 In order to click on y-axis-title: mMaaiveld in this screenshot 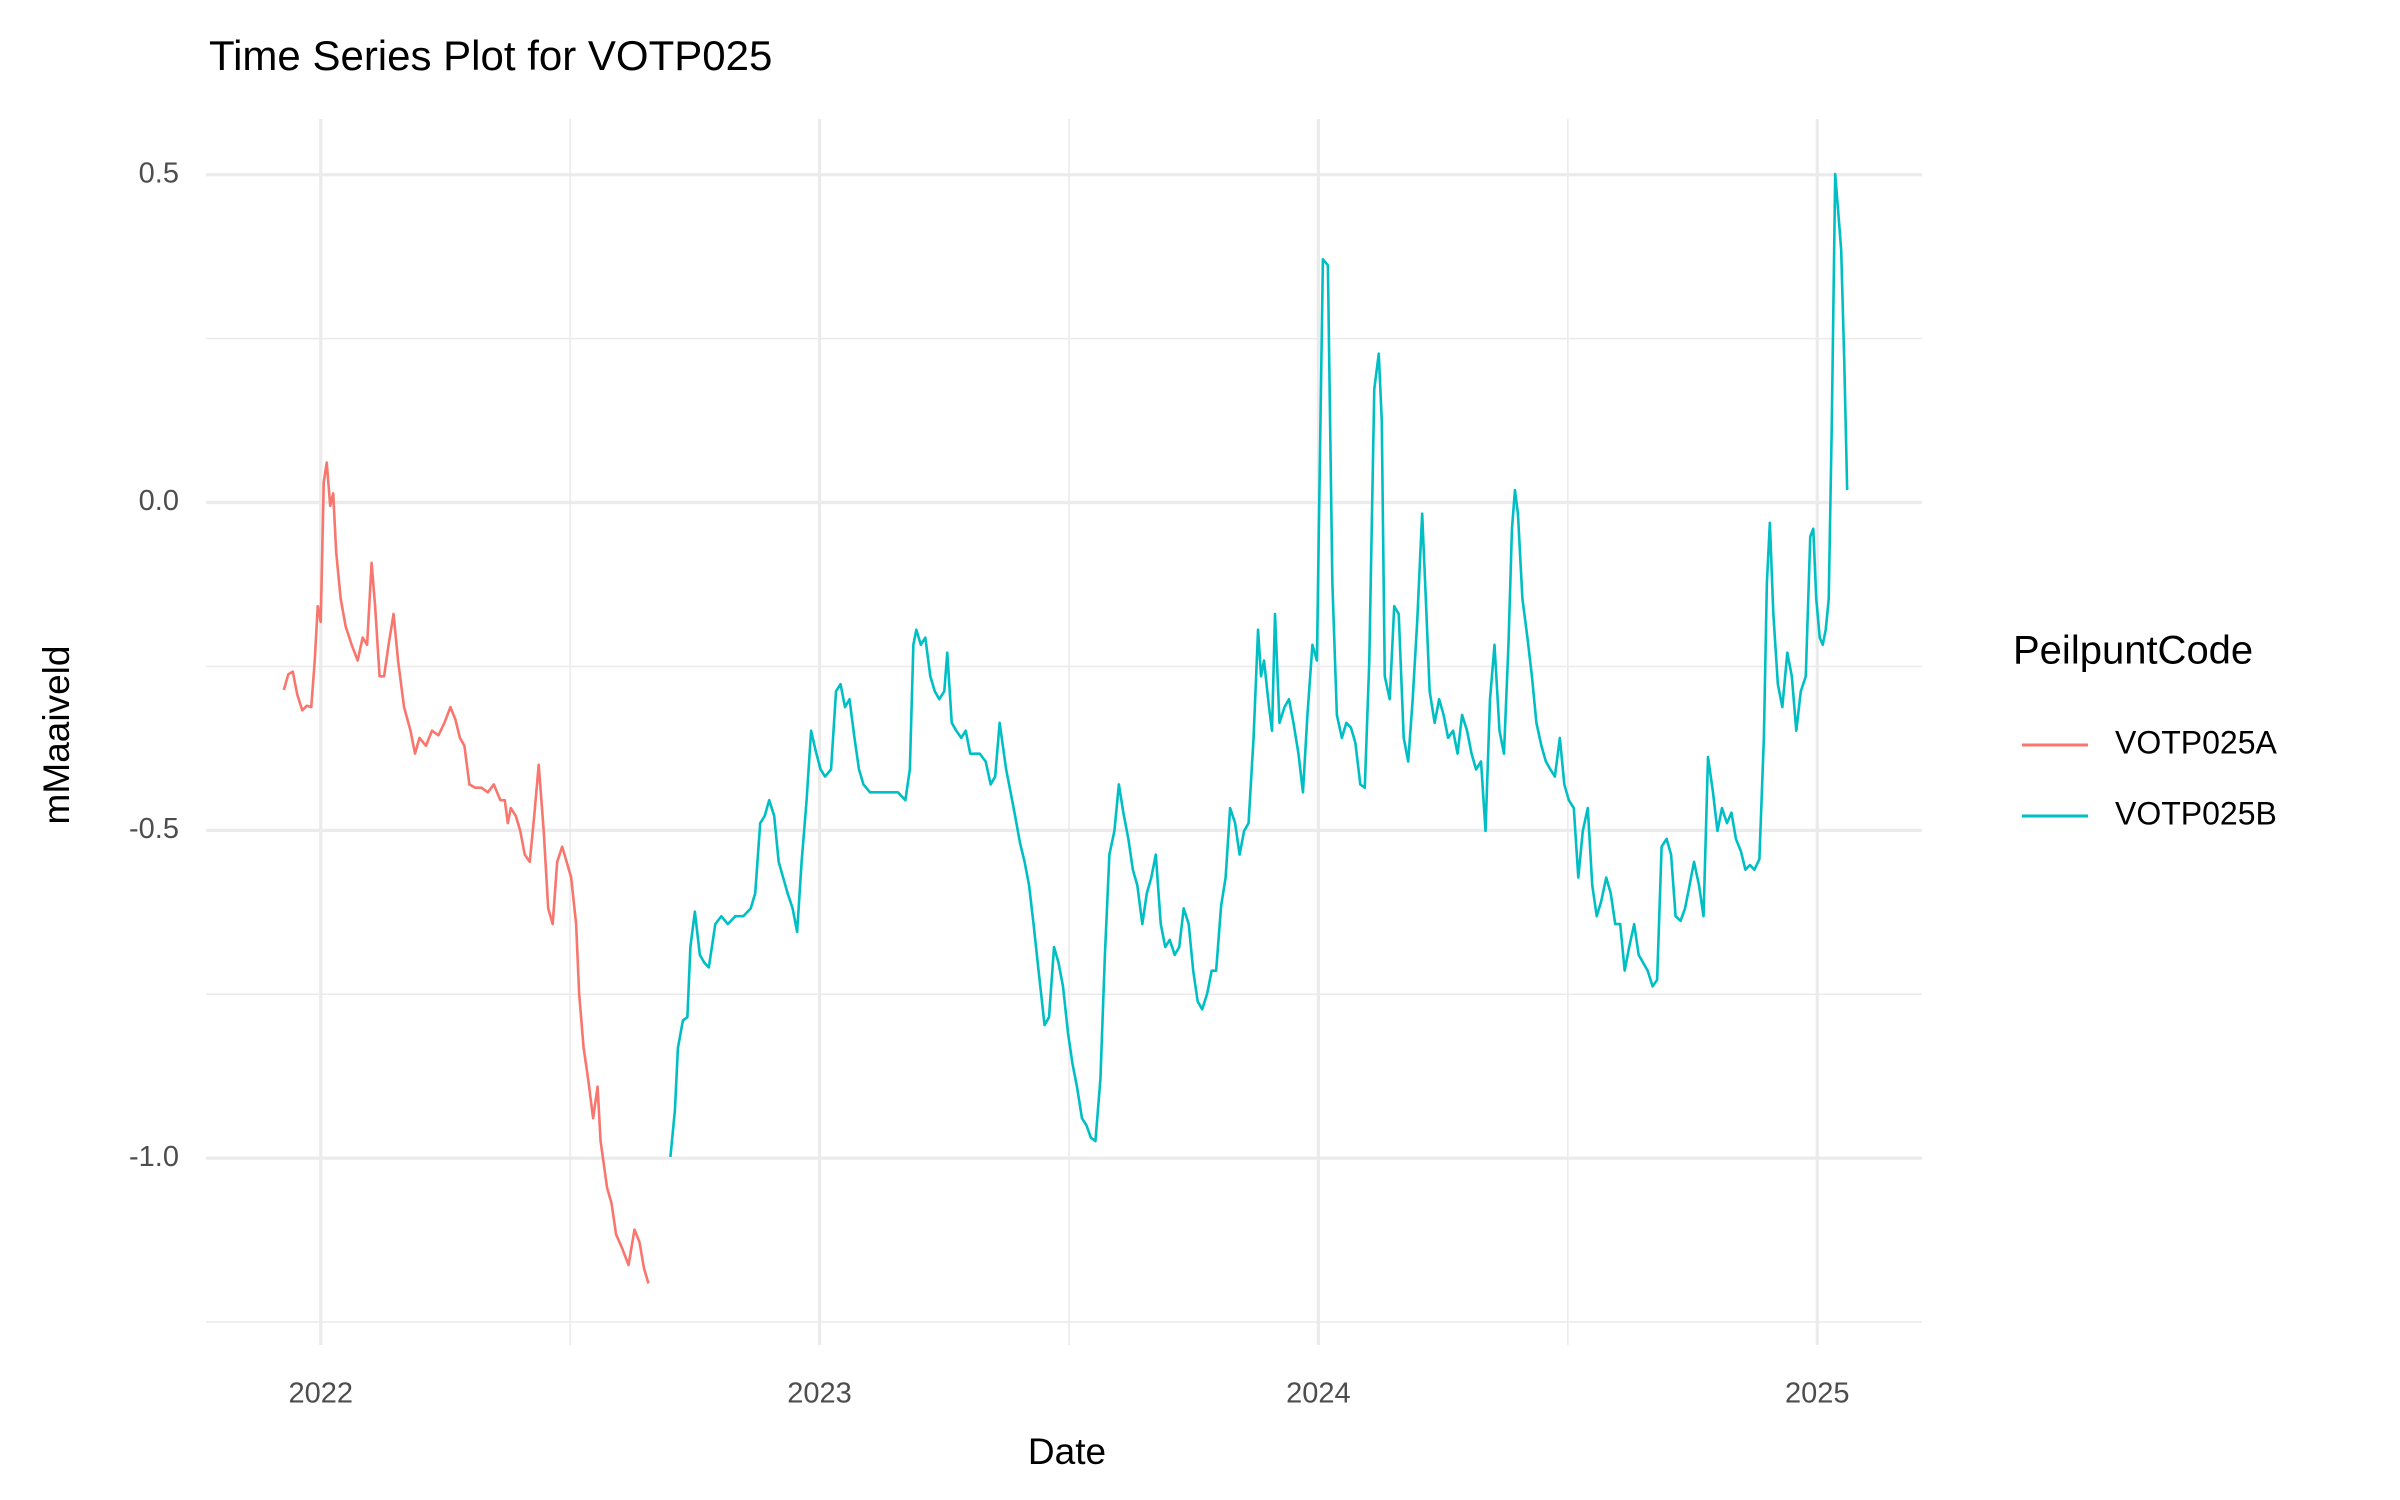, I will do `click(56, 735)`.